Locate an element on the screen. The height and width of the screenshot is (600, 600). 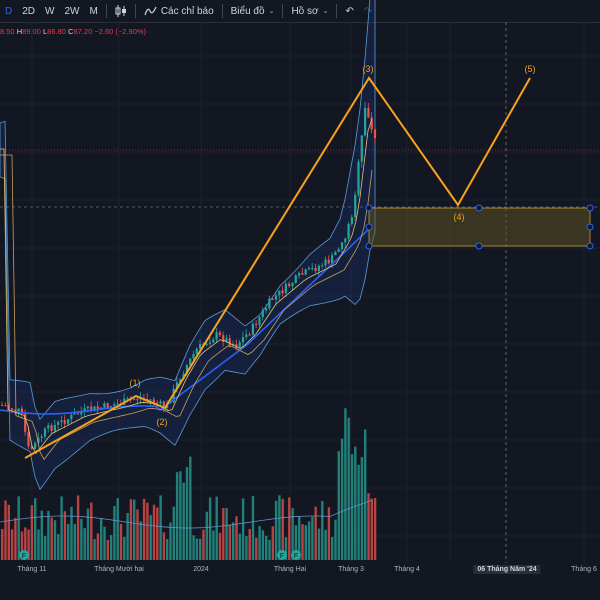
crosshair-date-label: 06 Tháng Năm '24 is located at coordinates (507, 569).